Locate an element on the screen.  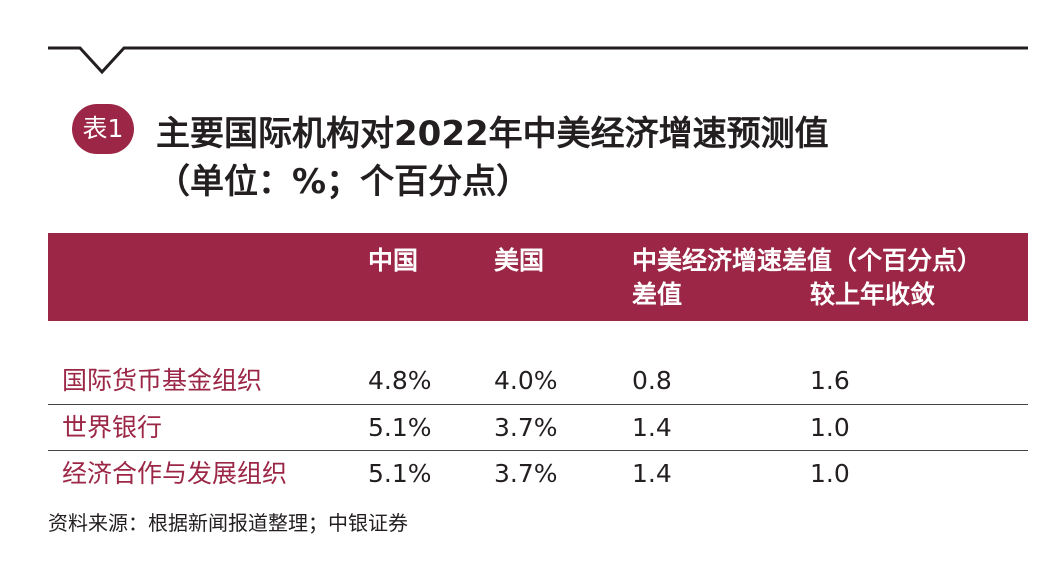
row-diff-value: 0.8 is located at coordinates (652, 380).